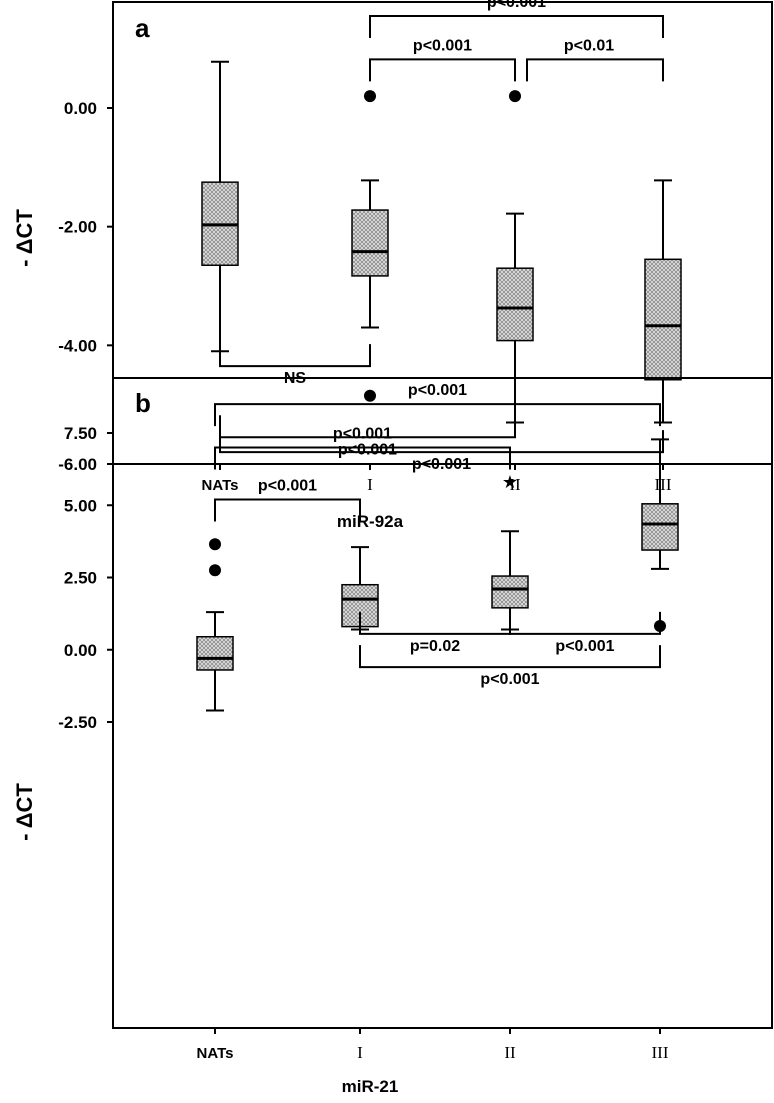 This screenshot has width=774, height=1103. I want to click on box-NATs, so click(215, 653).